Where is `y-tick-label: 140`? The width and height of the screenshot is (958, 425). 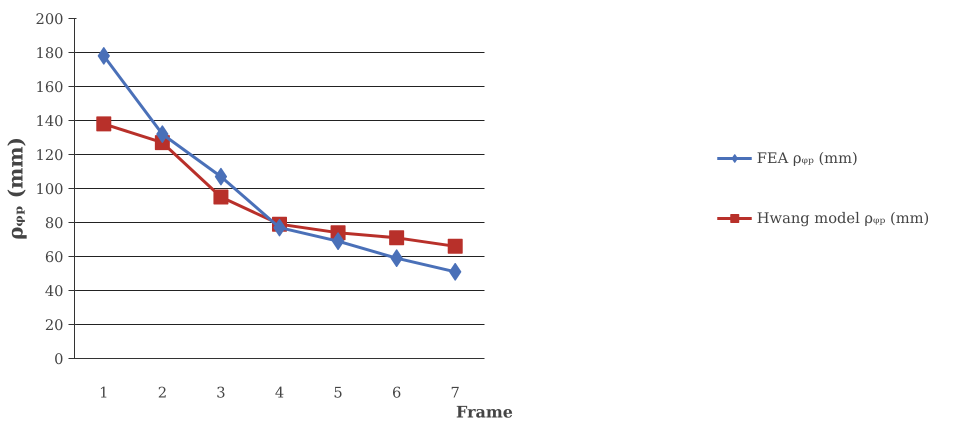
y-tick-label: 140 is located at coordinates (50, 121).